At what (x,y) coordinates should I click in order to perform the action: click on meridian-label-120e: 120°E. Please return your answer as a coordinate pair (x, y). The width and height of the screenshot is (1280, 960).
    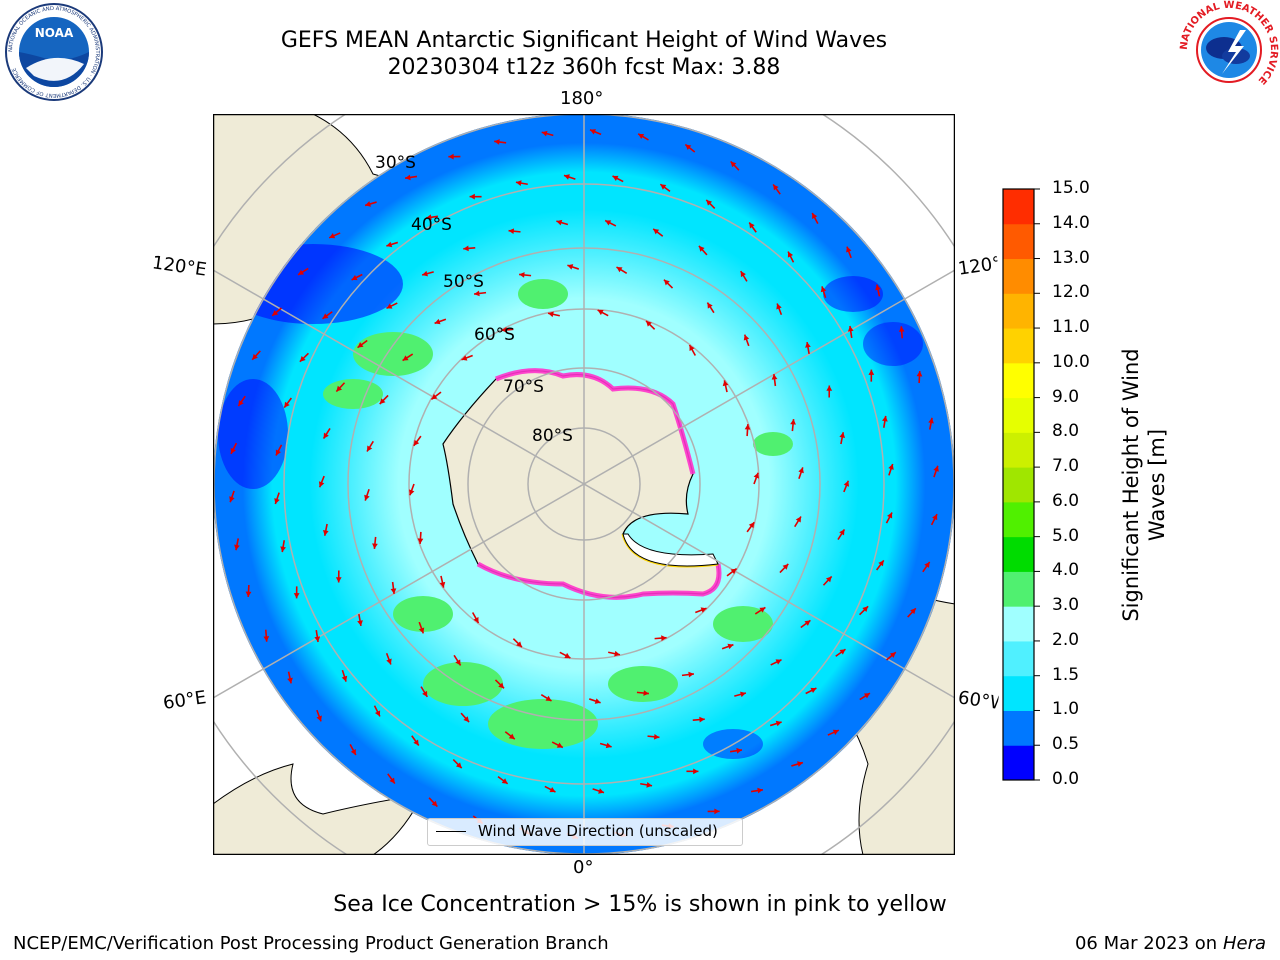
    Looking at the image, I should click on (179, 266).